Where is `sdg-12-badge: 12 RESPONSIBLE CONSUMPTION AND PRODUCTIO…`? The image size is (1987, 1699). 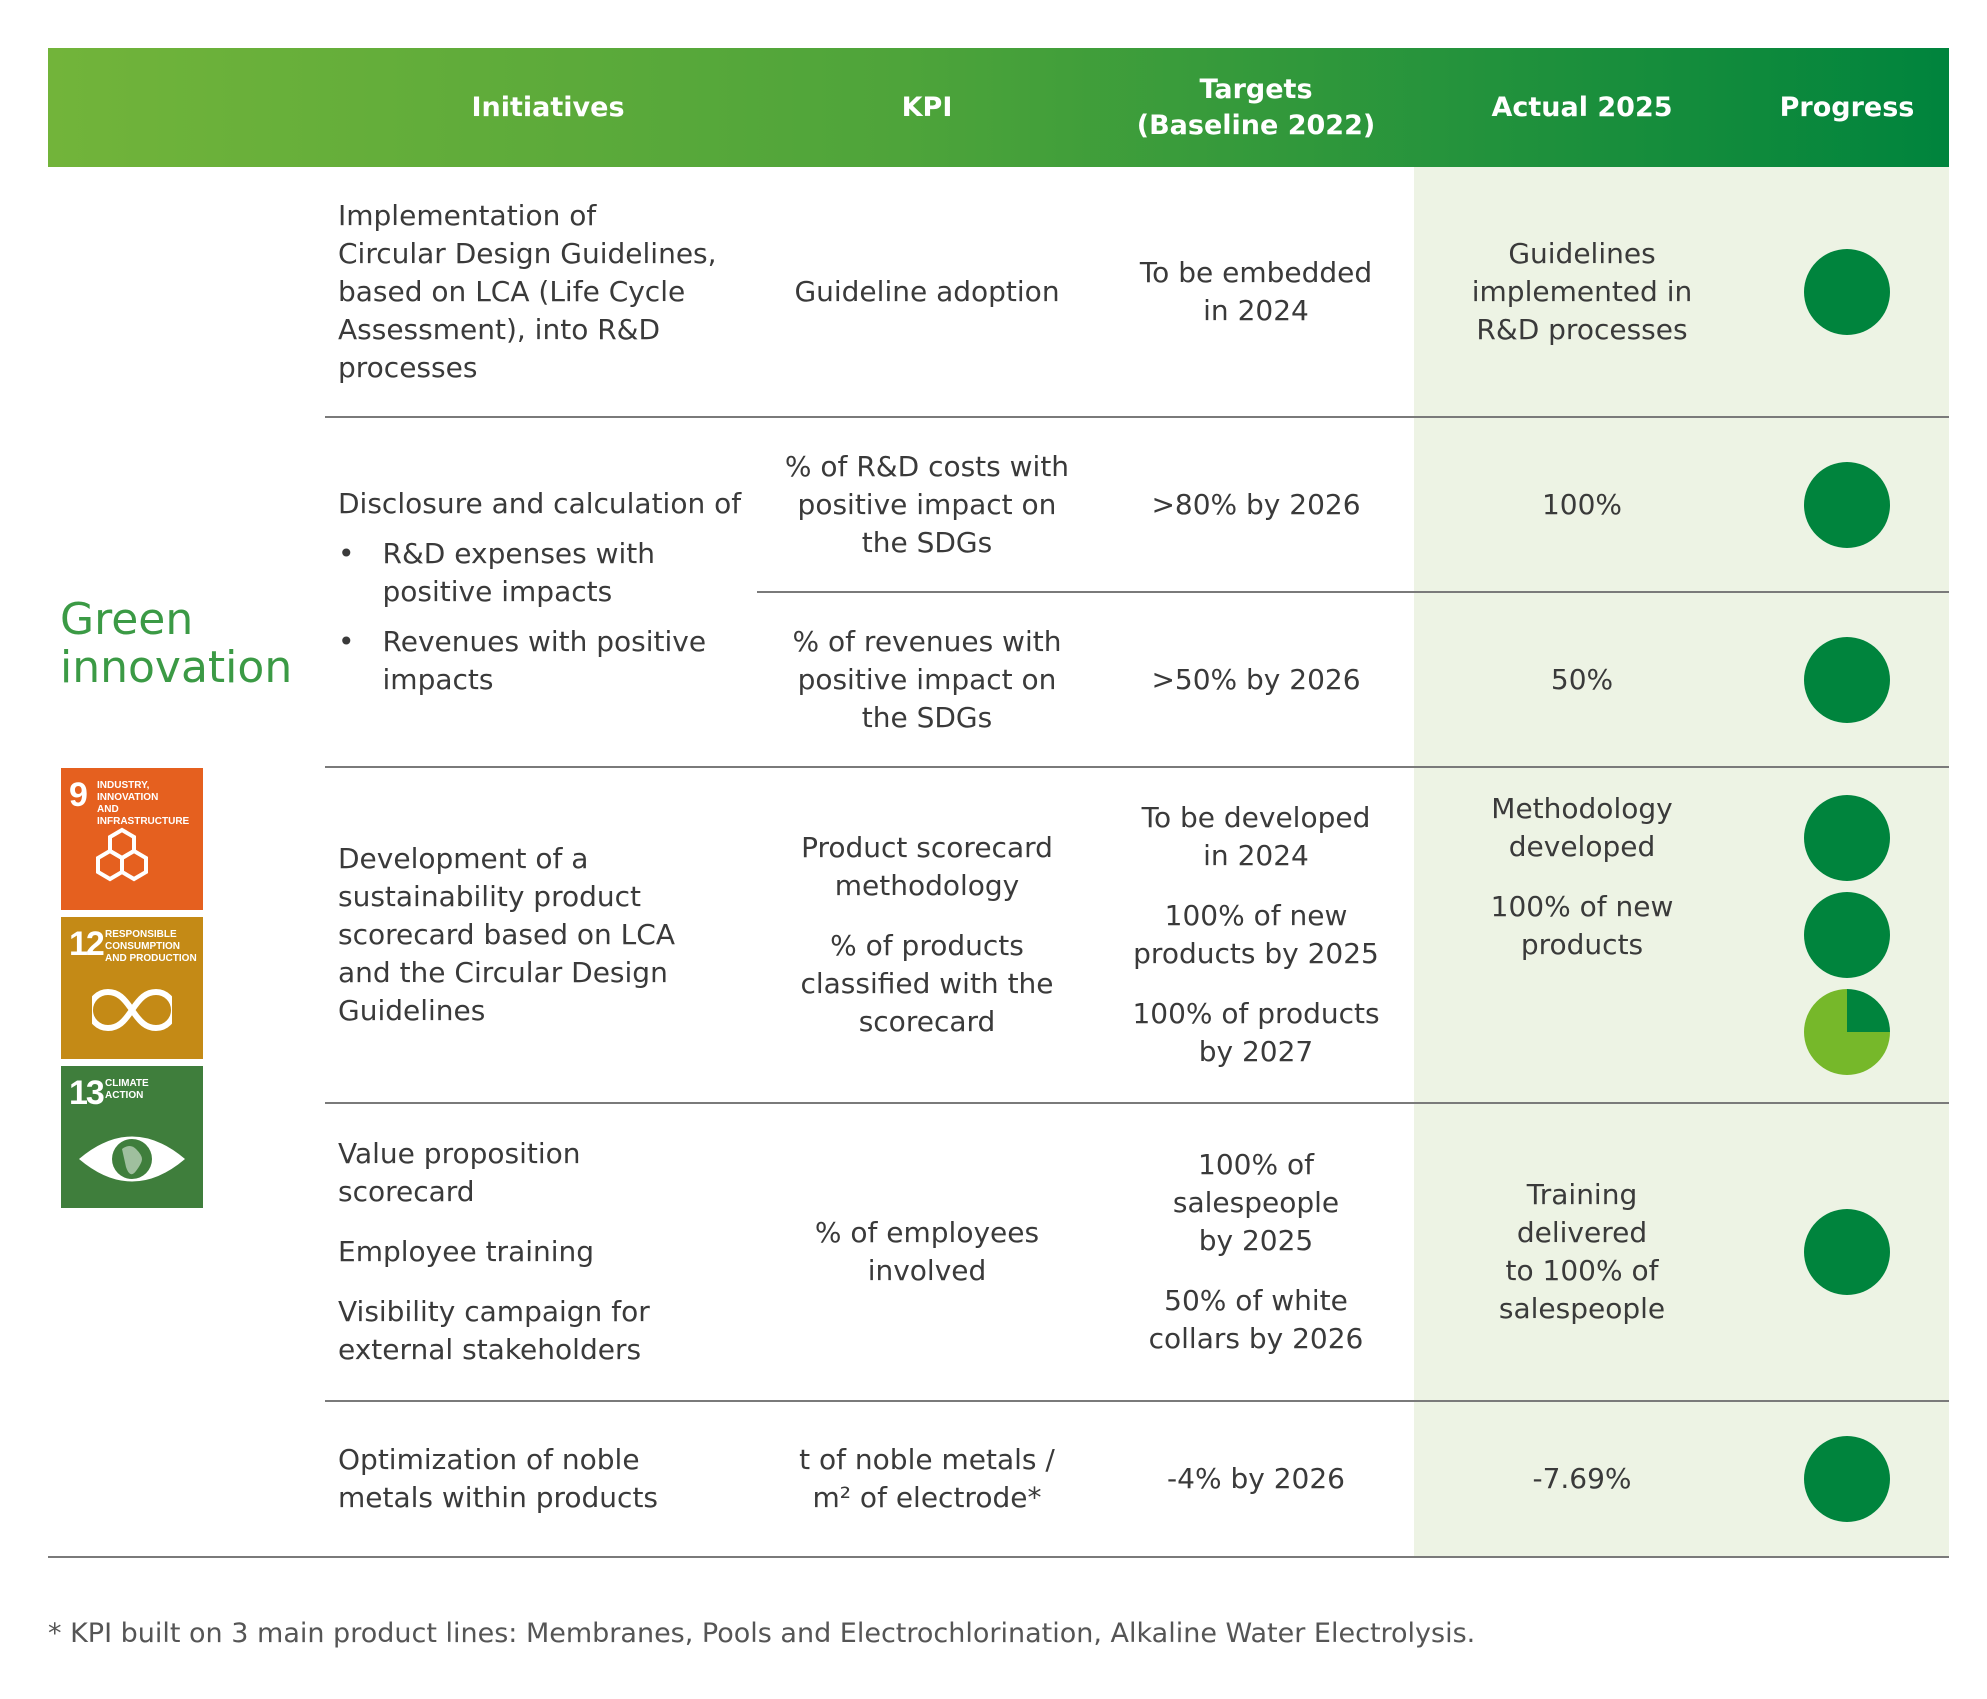 sdg-12-badge: 12 RESPONSIBLE CONSUMPTION AND PRODUCTIO… is located at coordinates (132, 988).